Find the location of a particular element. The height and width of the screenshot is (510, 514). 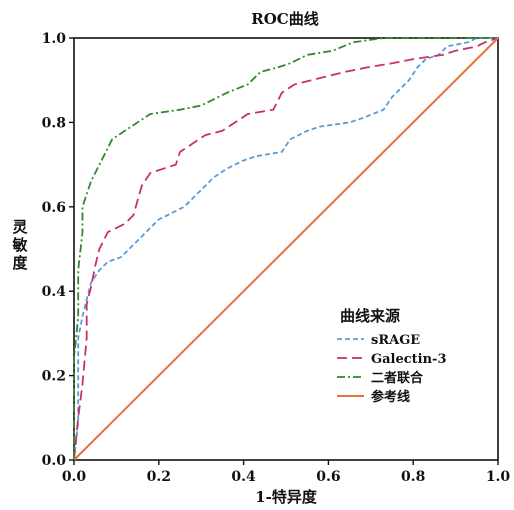

y-axis-label-char: 度 is located at coordinates (20, 263).